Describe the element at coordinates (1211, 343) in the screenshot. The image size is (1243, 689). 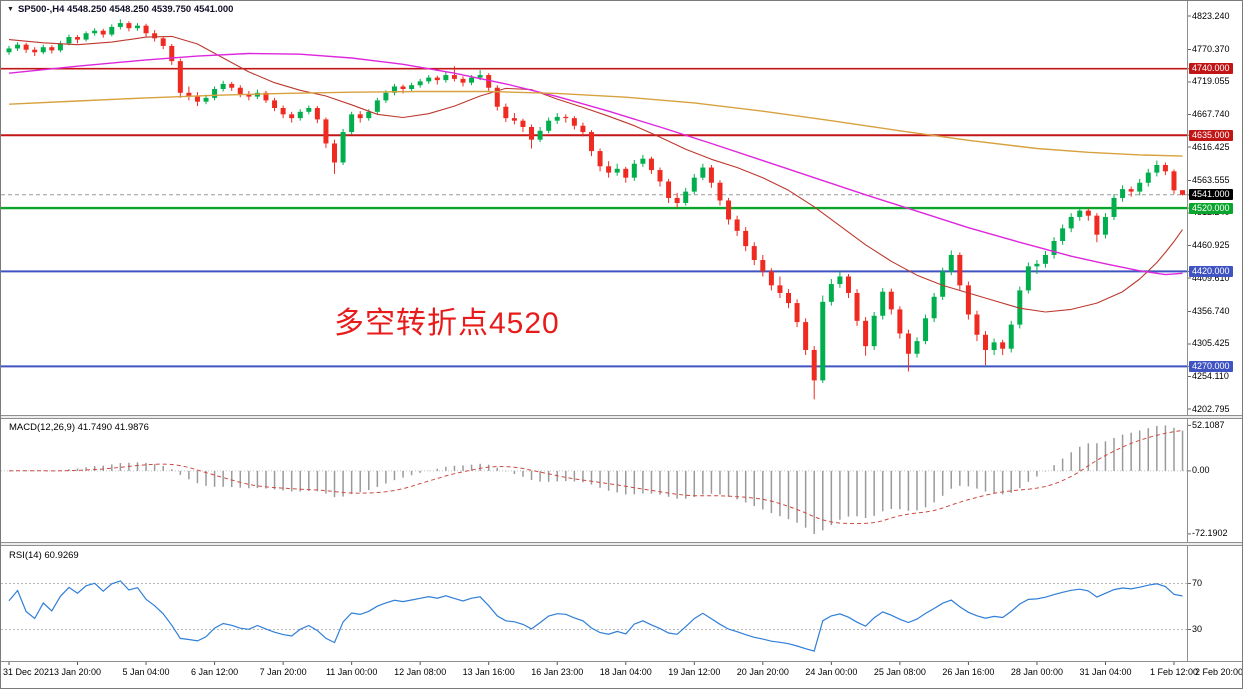
I see `price-tick-label: 4305.425` at that location.